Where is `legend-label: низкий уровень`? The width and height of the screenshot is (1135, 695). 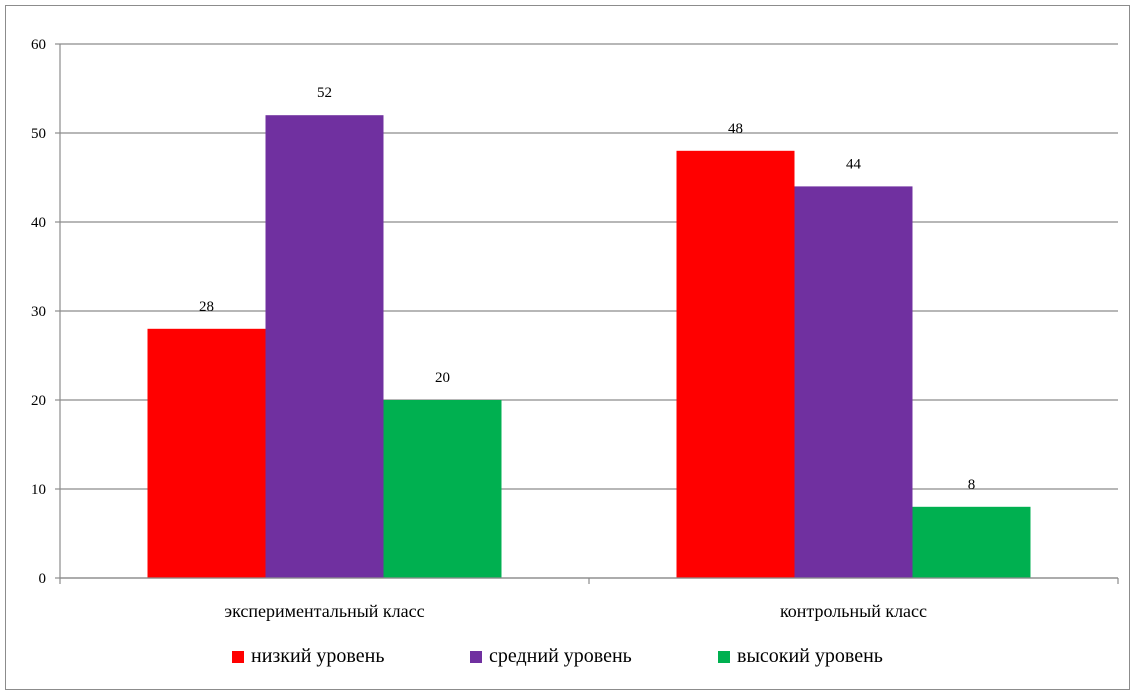 legend-label: низкий уровень is located at coordinates (317, 656).